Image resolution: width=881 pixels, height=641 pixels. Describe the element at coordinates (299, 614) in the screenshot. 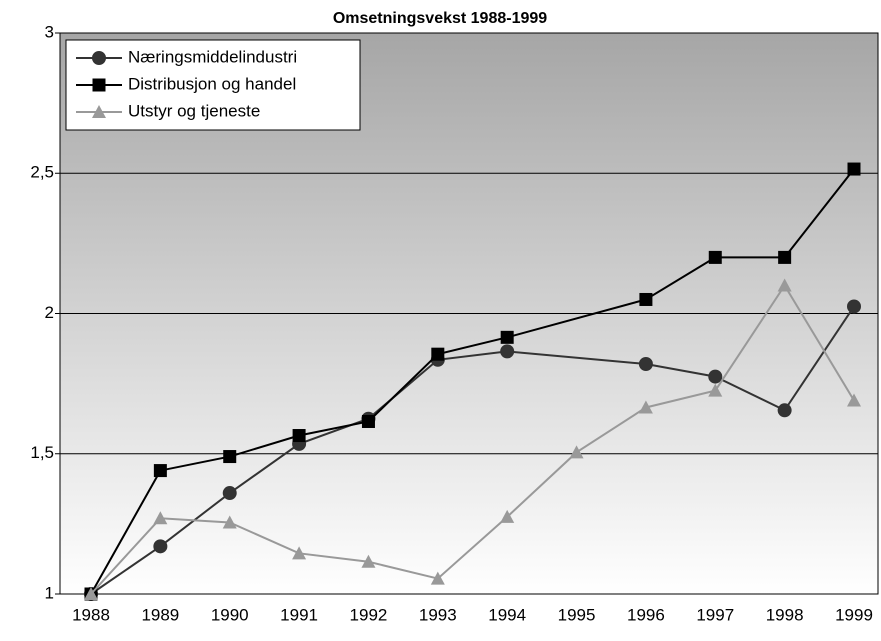

I see `x-tick-label: 1991` at that location.